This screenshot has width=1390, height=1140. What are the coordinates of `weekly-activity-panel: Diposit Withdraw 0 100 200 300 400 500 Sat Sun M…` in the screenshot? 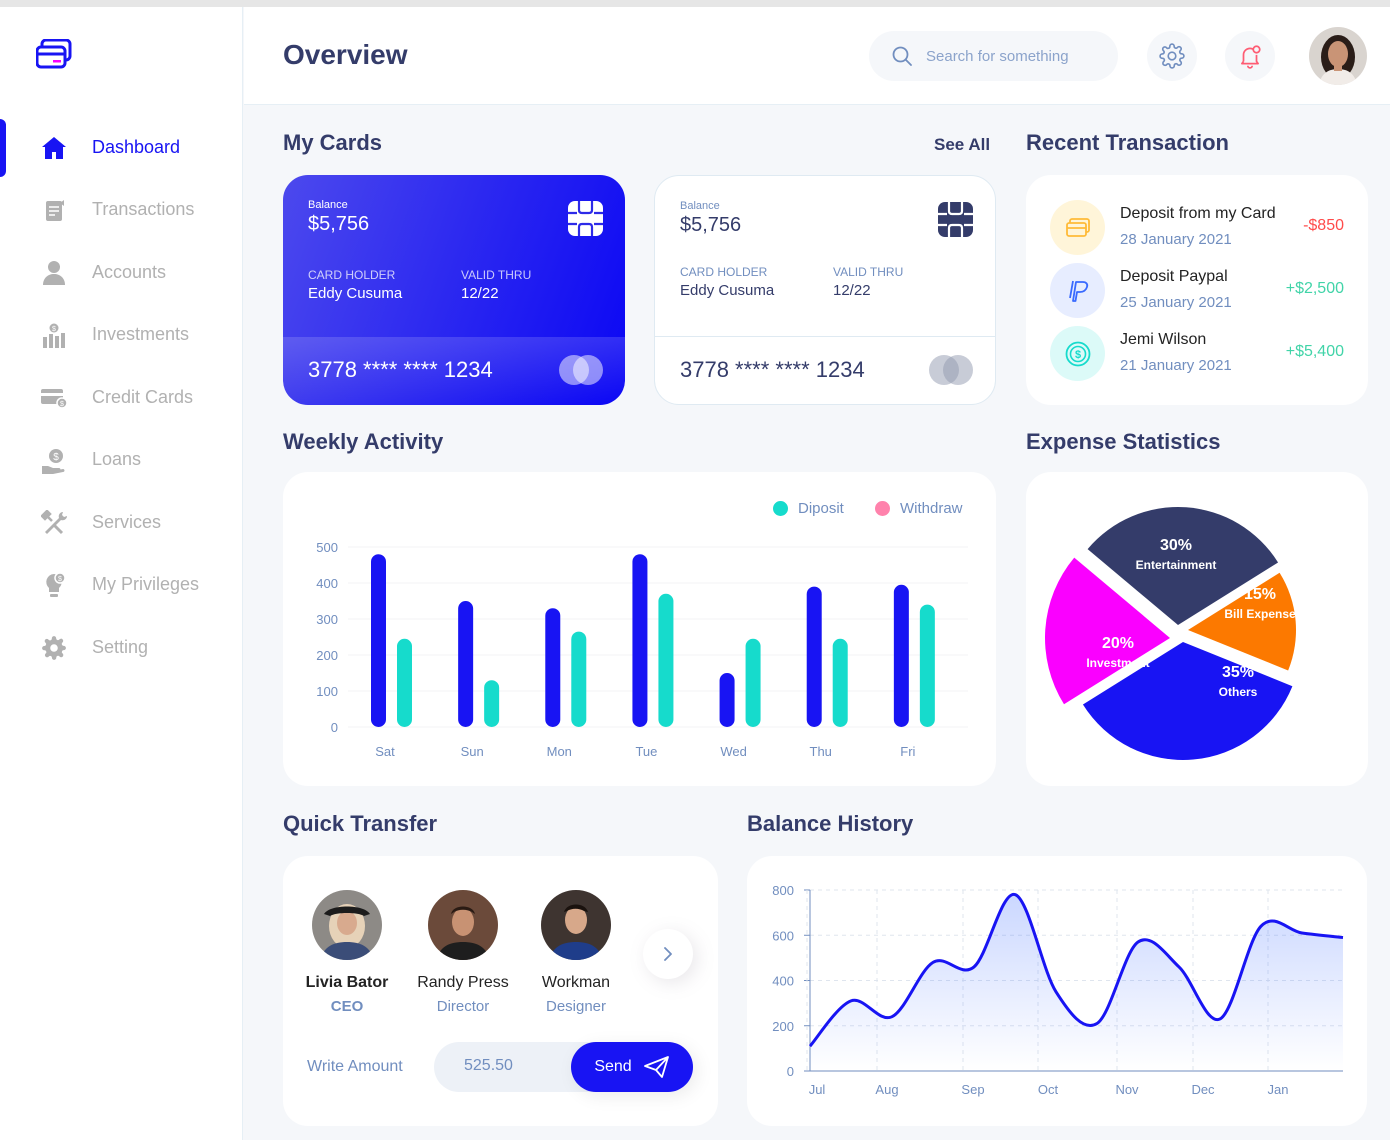 It's located at (639, 629).